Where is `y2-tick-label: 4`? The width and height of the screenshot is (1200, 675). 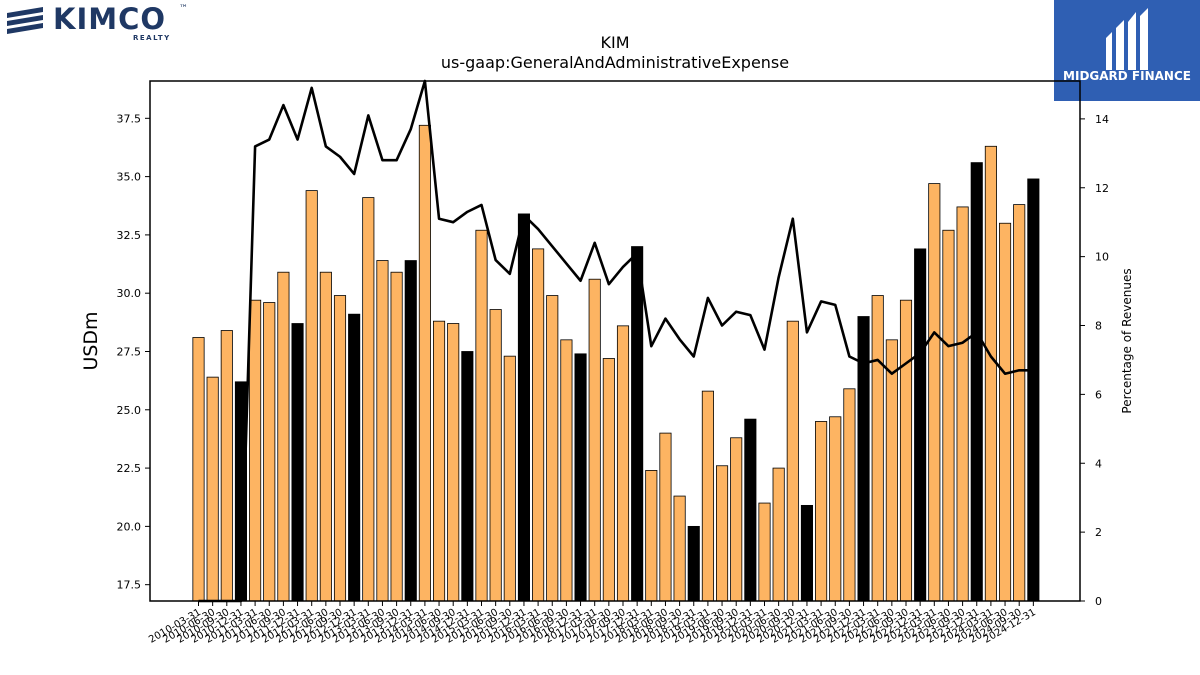
y2-tick-label: 4 is located at coordinates (1098, 463).